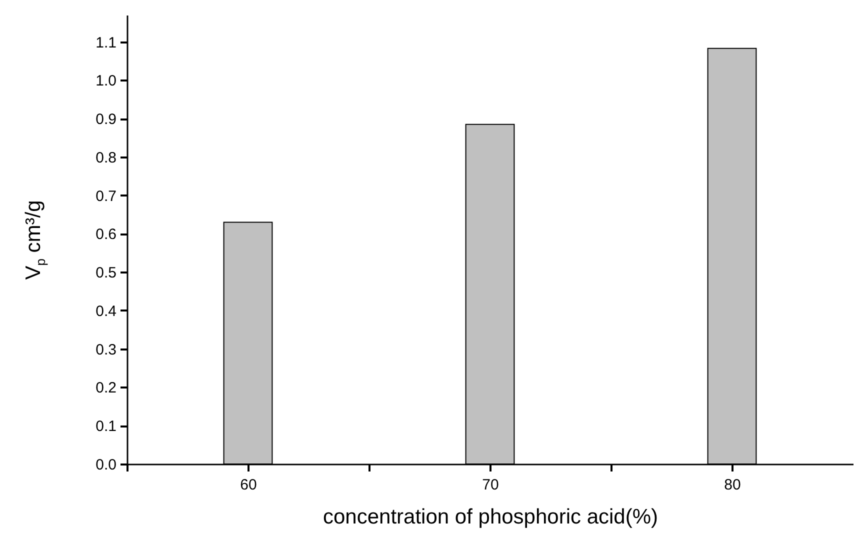 Image resolution: width=855 pixels, height=540 pixels. Describe the element at coordinates (106, 157) in the screenshot. I see `y-tick-label: 0.8` at that location.